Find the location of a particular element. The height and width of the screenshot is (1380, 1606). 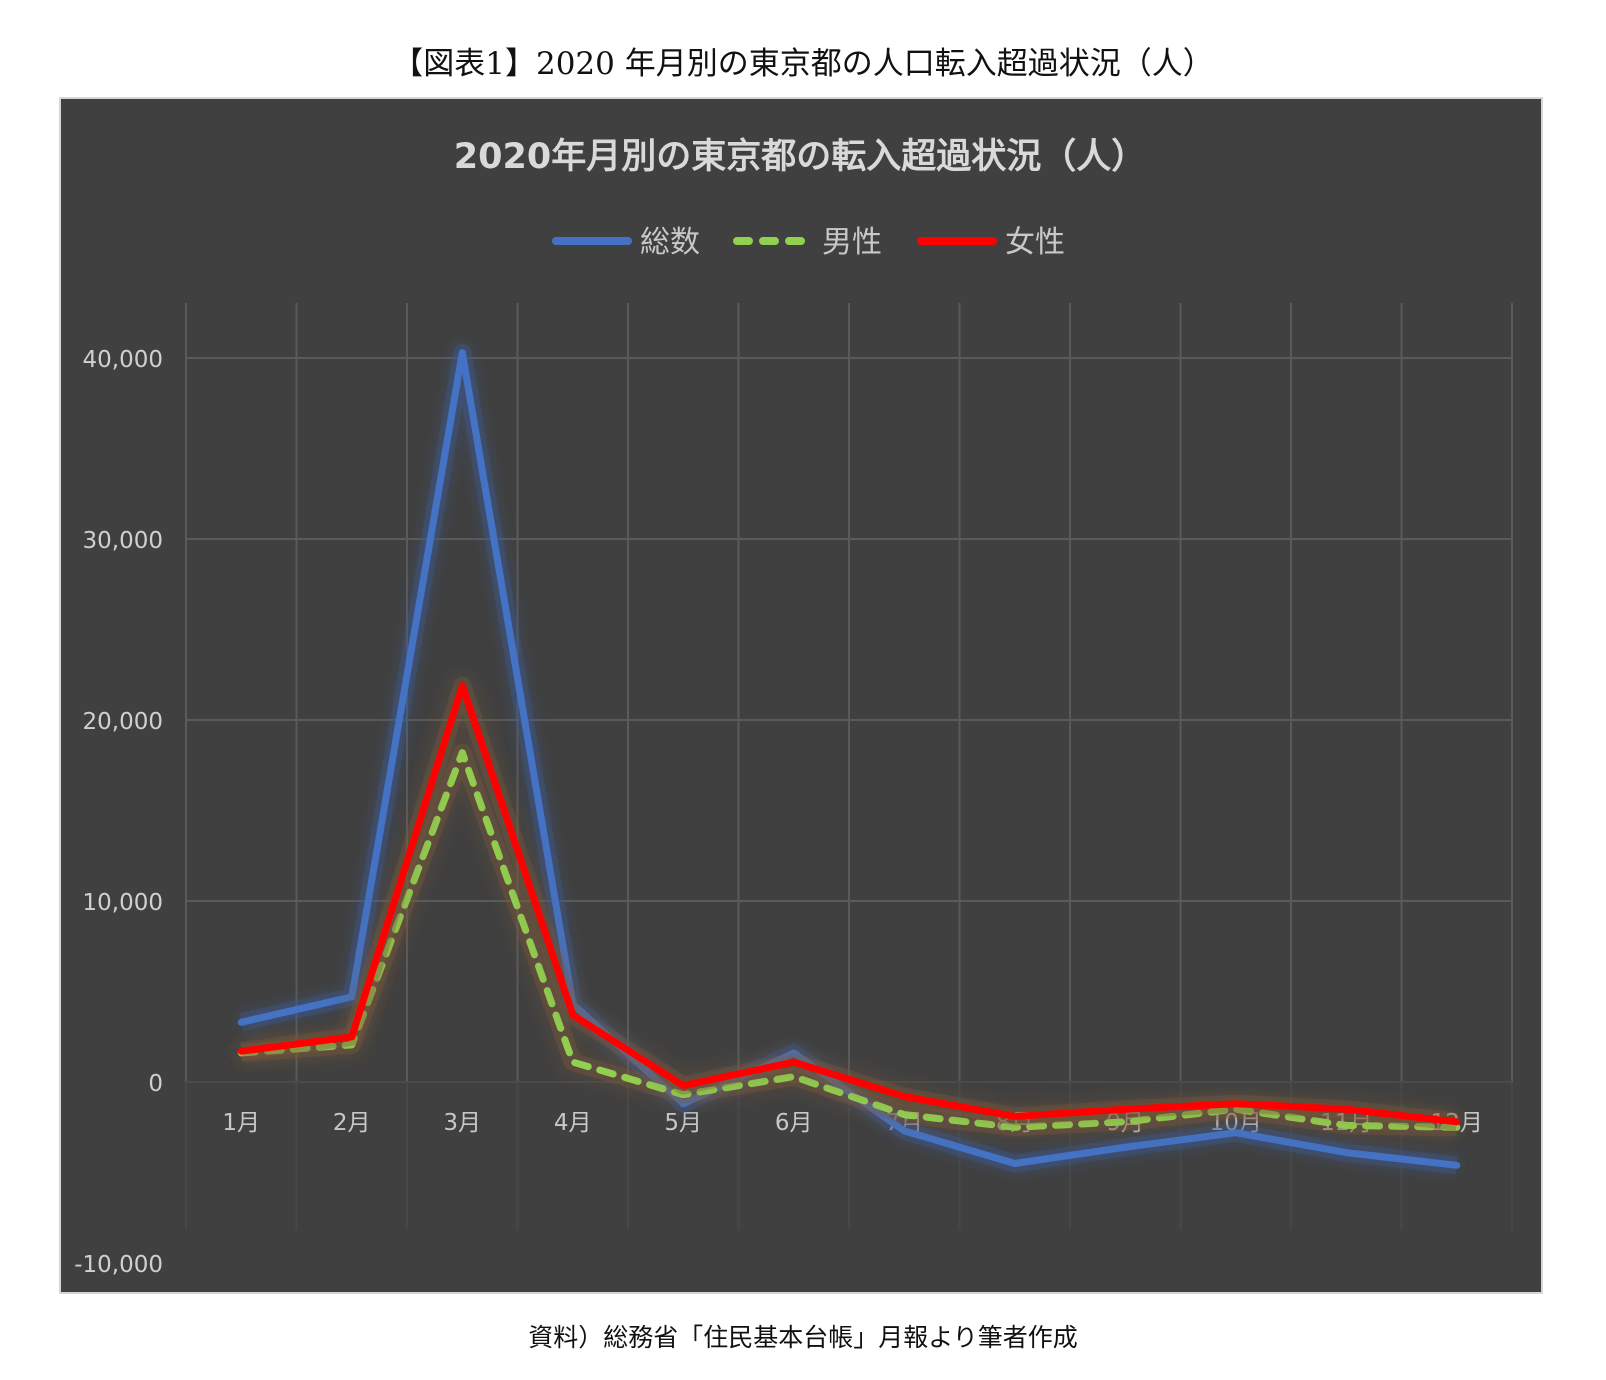

y-tick-label: -10,000 is located at coordinates (118, 1265).